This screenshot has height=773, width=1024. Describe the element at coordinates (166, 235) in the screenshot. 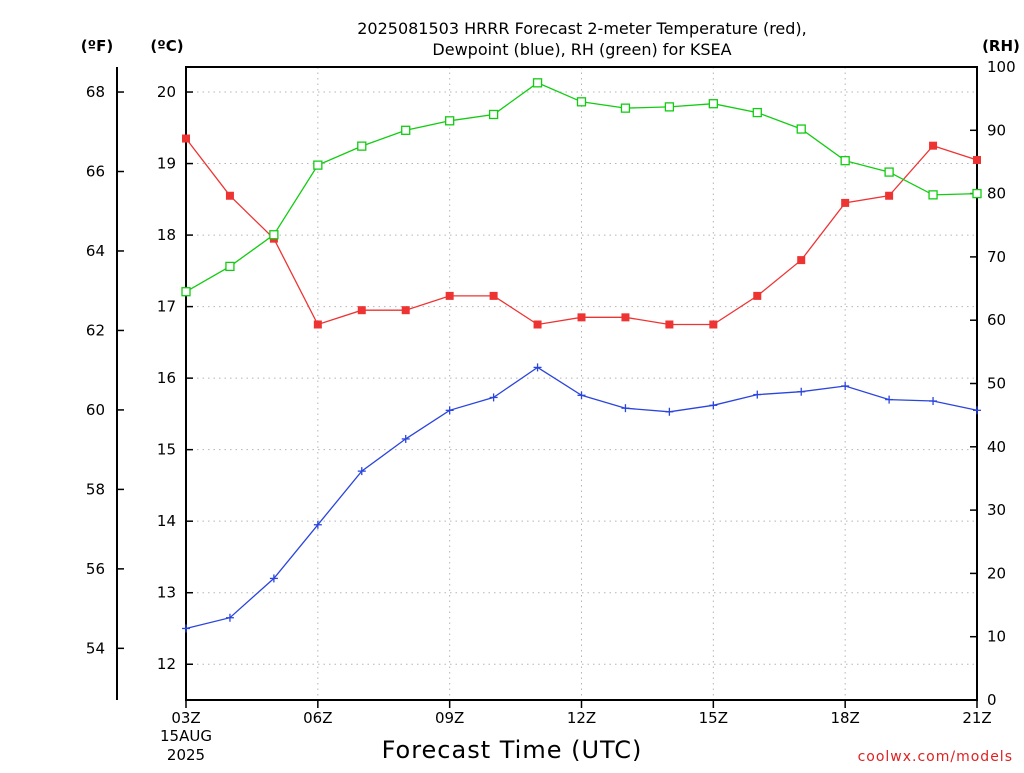

I see `celsius-tick-label: 18` at that location.